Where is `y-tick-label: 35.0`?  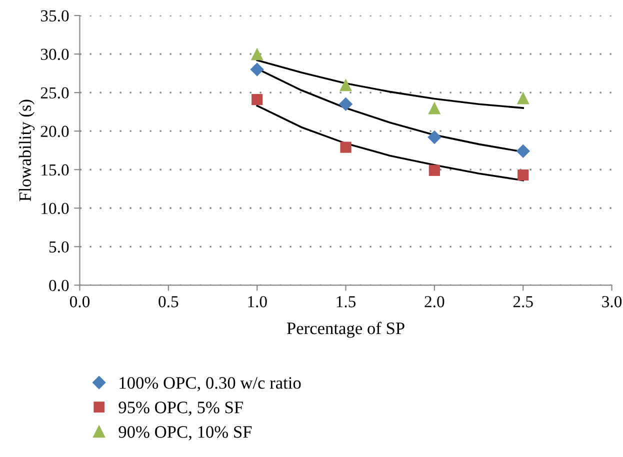
y-tick-label: 35.0 is located at coordinates (54, 16).